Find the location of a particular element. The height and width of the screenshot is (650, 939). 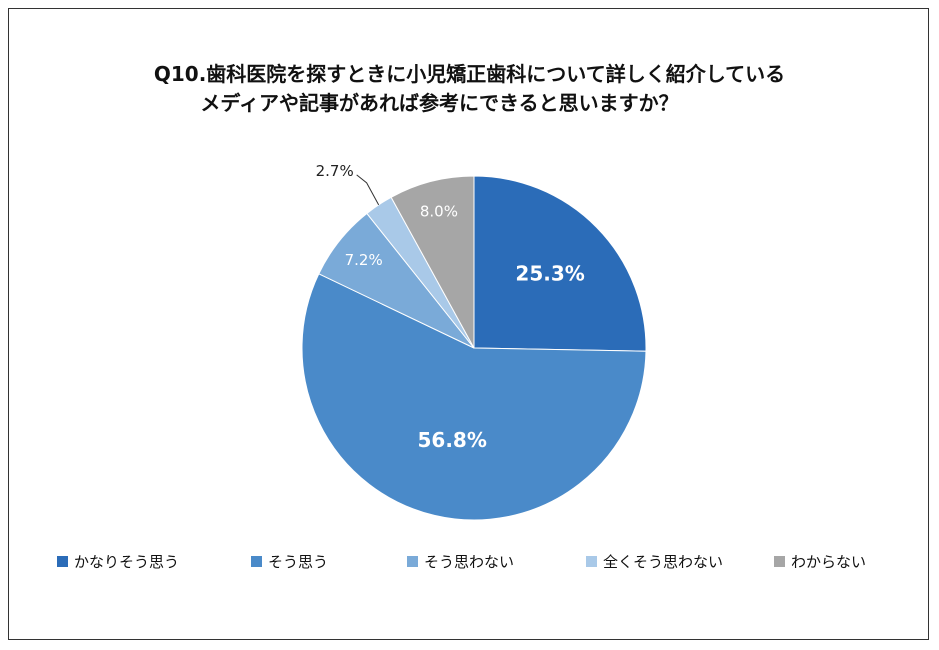

pie-data-label-4: 2.7% is located at coordinates (335, 171).